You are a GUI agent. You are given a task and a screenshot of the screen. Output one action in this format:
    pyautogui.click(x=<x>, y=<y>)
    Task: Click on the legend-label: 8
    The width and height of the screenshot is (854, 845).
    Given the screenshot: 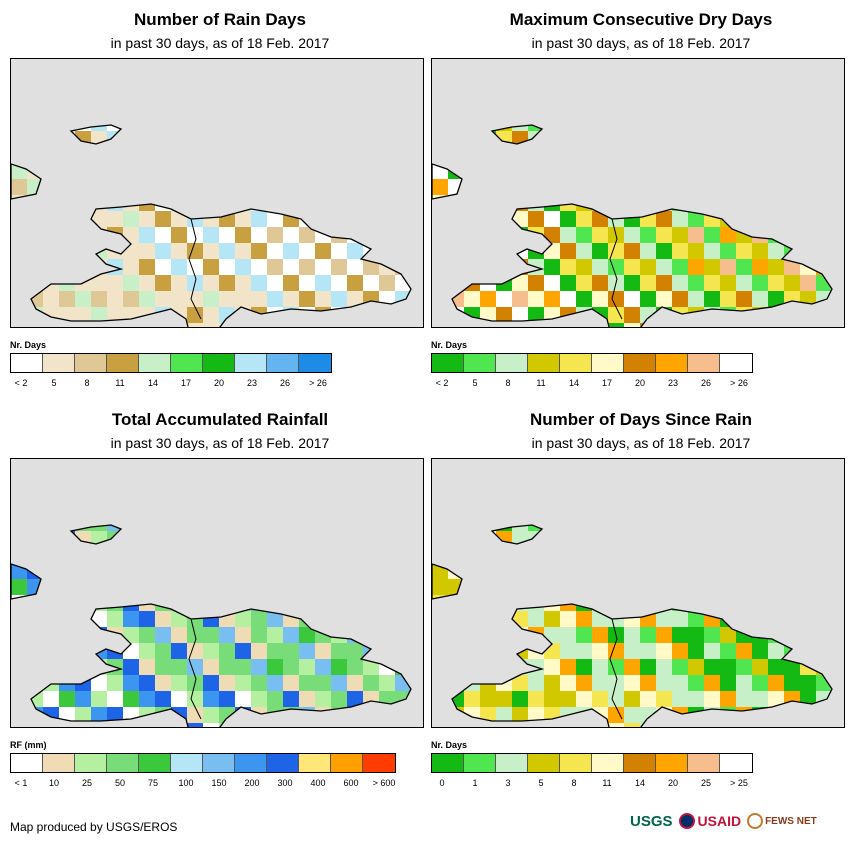 What is the action you would take?
    pyautogui.click(x=574, y=783)
    